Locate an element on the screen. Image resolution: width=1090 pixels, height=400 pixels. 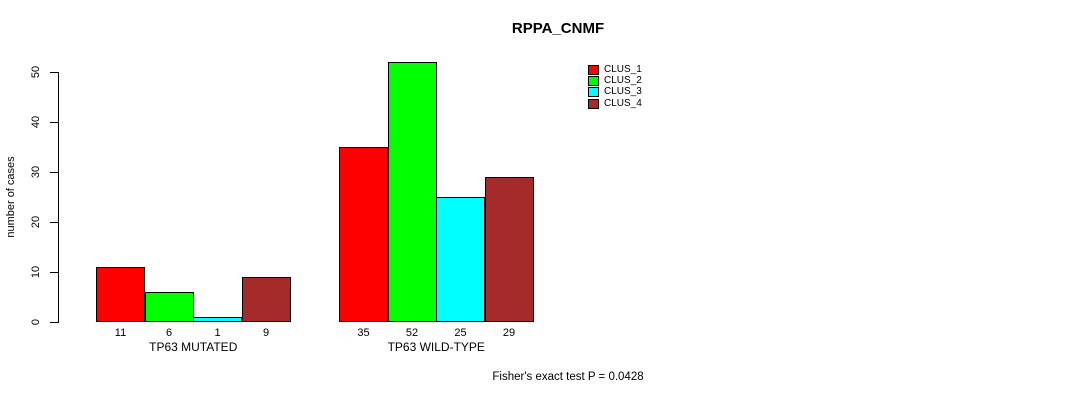
legend-row: CLUS_2 is located at coordinates (615, 80).